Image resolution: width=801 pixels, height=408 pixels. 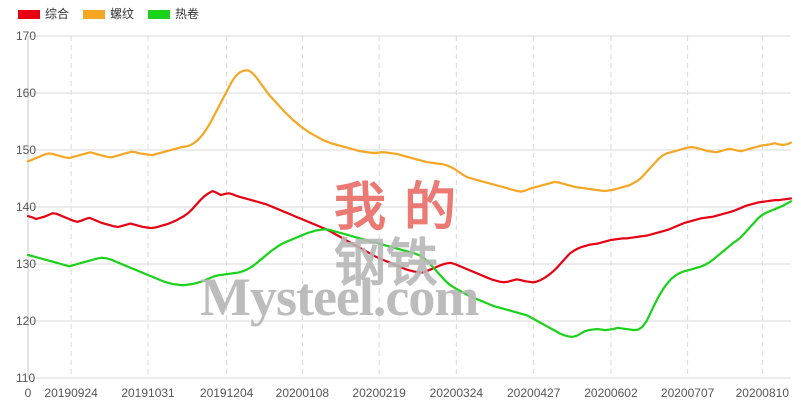 I want to click on x-tick-label: 20191204, so click(x=226, y=393).